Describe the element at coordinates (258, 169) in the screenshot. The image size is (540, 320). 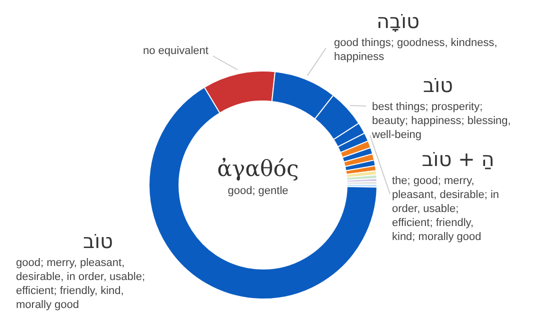
I see `text: ἀγαθός` at that location.